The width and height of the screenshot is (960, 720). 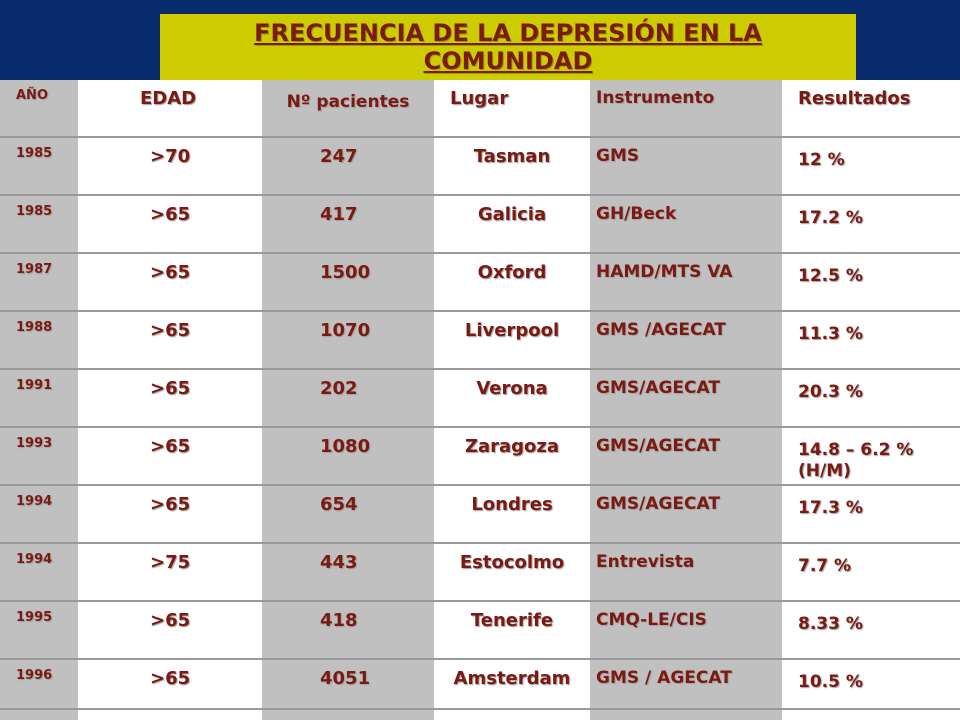 What do you see at coordinates (170, 573) in the screenshot?
I see `cell-age: >75` at bounding box center [170, 573].